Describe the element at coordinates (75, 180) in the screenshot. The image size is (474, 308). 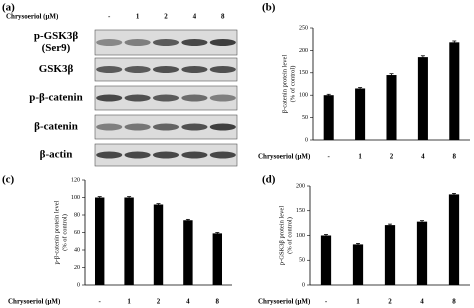
I see `y-tick-label: 120` at that location.